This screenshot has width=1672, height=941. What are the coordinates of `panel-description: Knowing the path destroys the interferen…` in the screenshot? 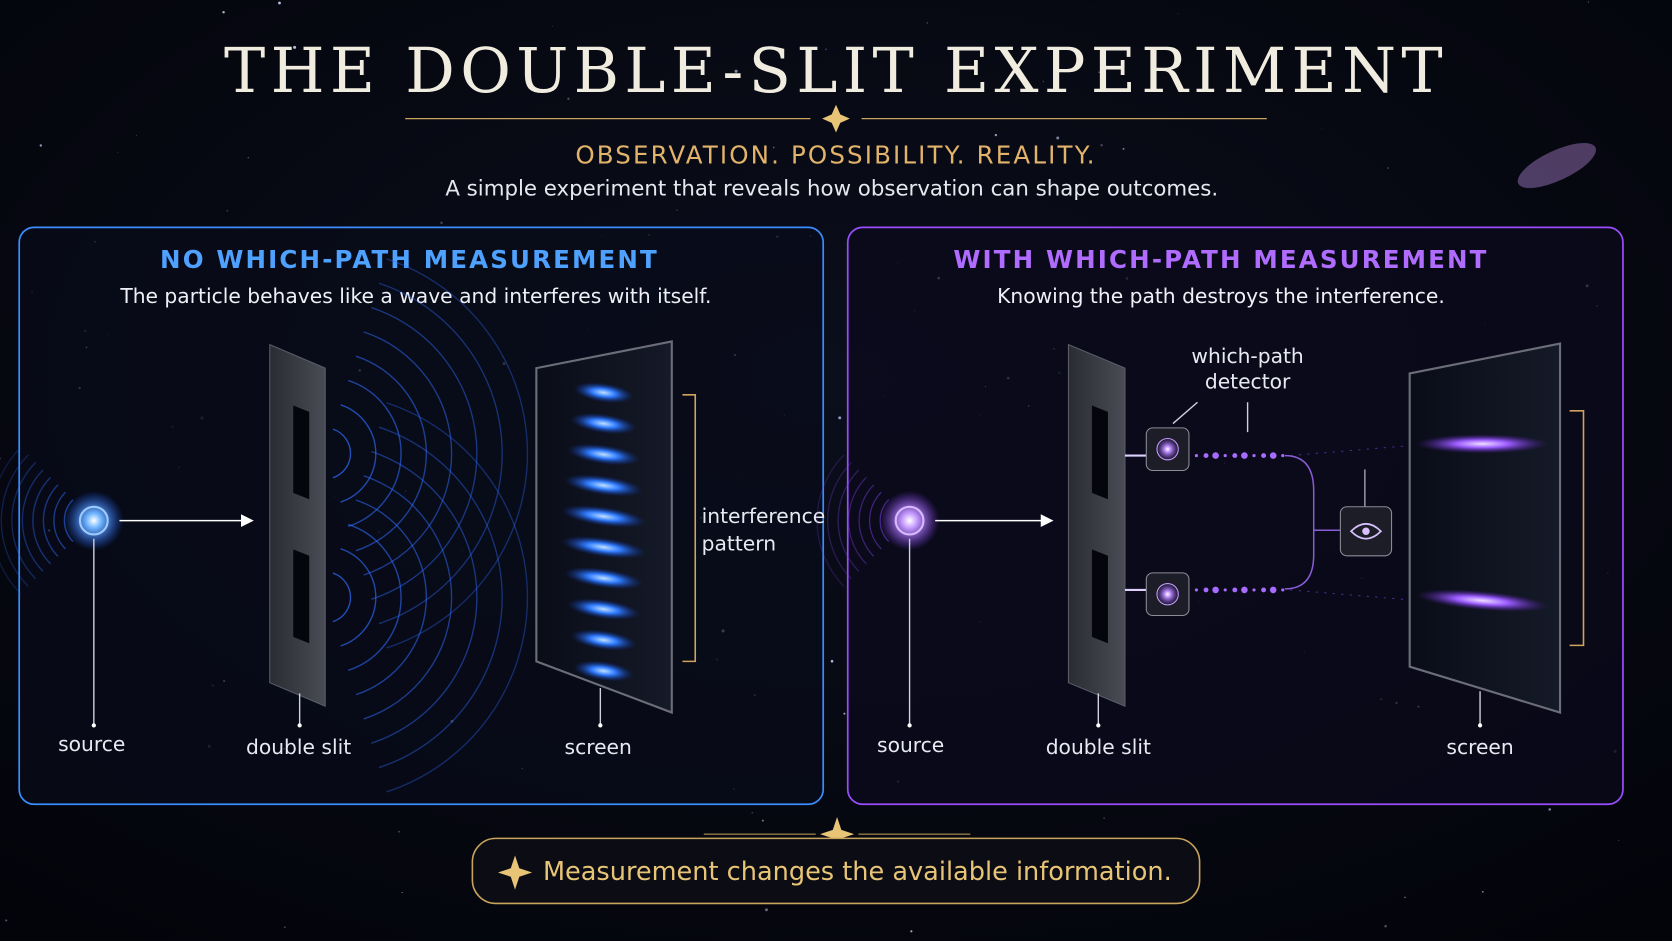 It's located at (1221, 296).